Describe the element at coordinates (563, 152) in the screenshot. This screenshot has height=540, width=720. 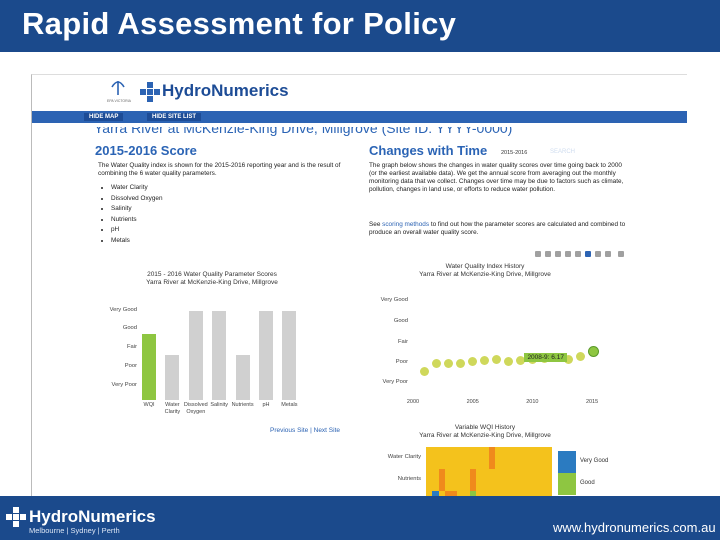
I see `search-link: SEARCH` at that location.